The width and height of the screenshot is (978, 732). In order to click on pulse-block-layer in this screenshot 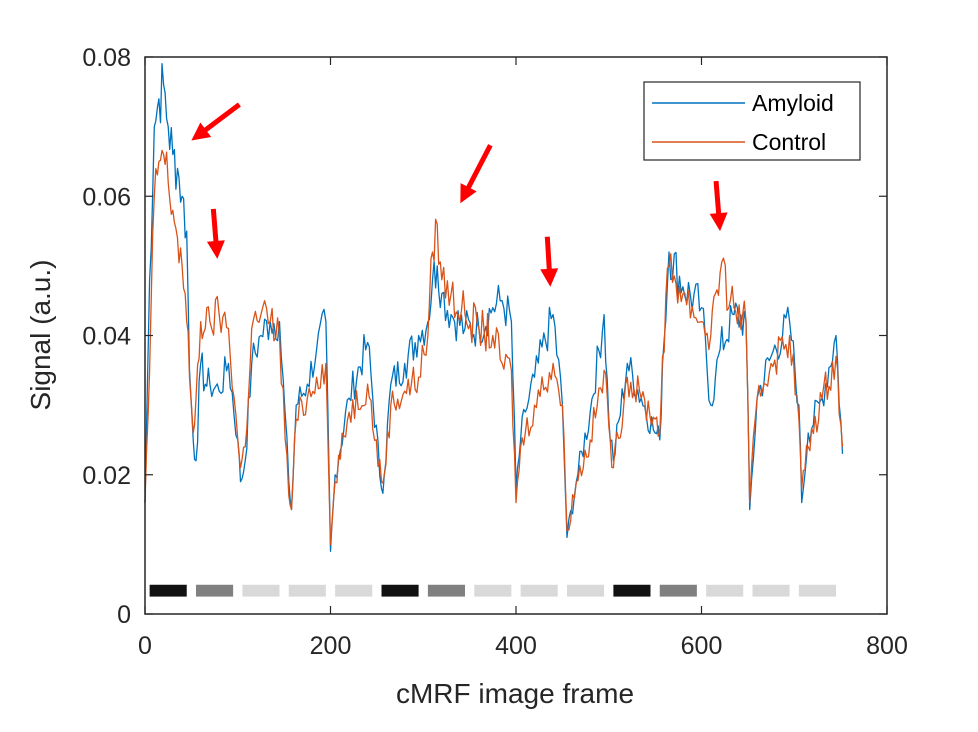, I will do `click(492, 590)`.